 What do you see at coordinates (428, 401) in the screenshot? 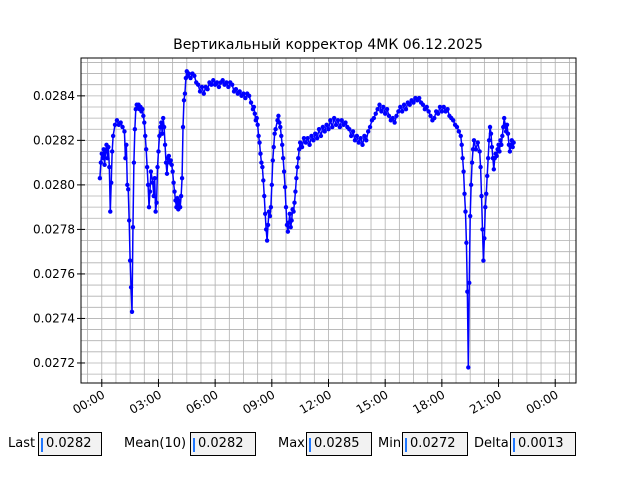
I see `x-tick-label: 18:00` at bounding box center [428, 401].